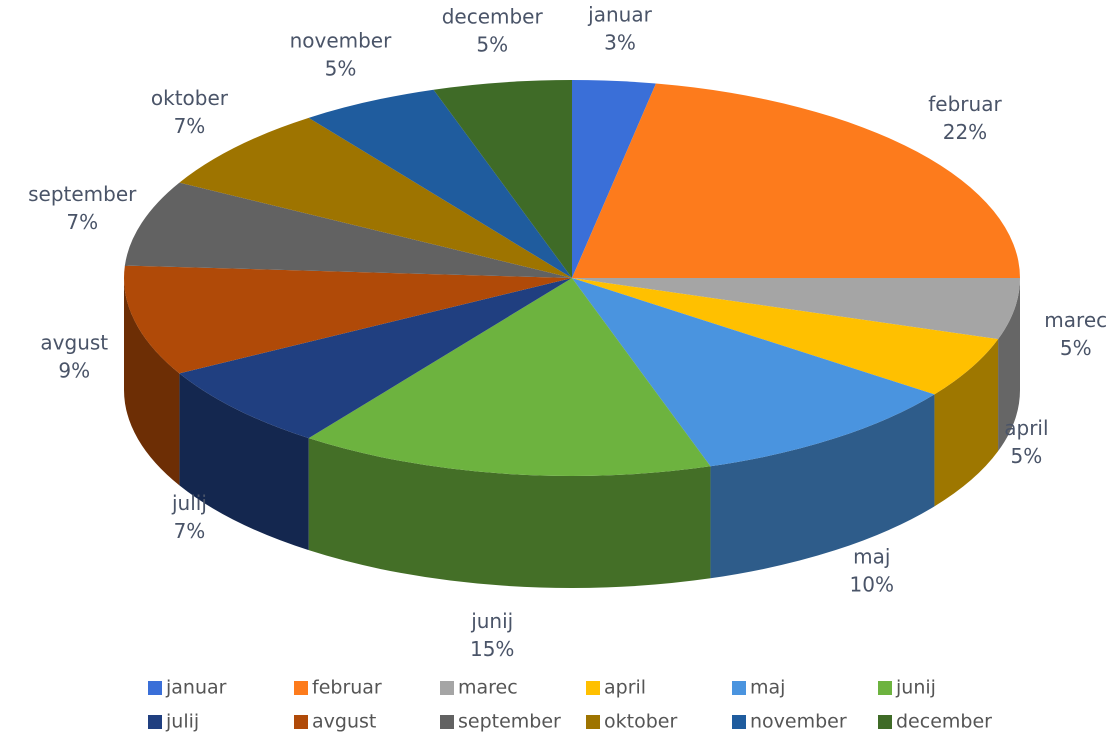 Image resolution: width=1118 pixels, height=736 pixels. What do you see at coordinates (619, 15) in the screenshot?
I see `data-label-category: januar` at bounding box center [619, 15].